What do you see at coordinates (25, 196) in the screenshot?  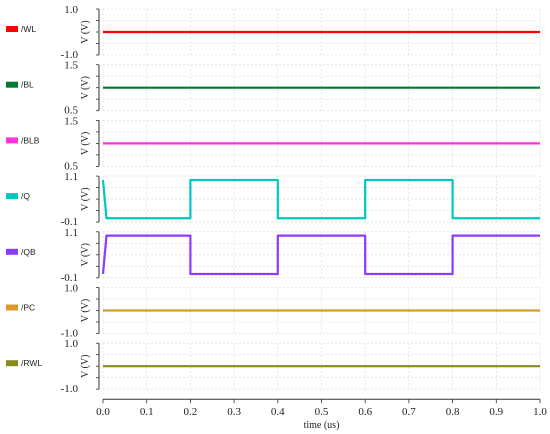 I see `legend-label: /Q` at bounding box center [25, 196].